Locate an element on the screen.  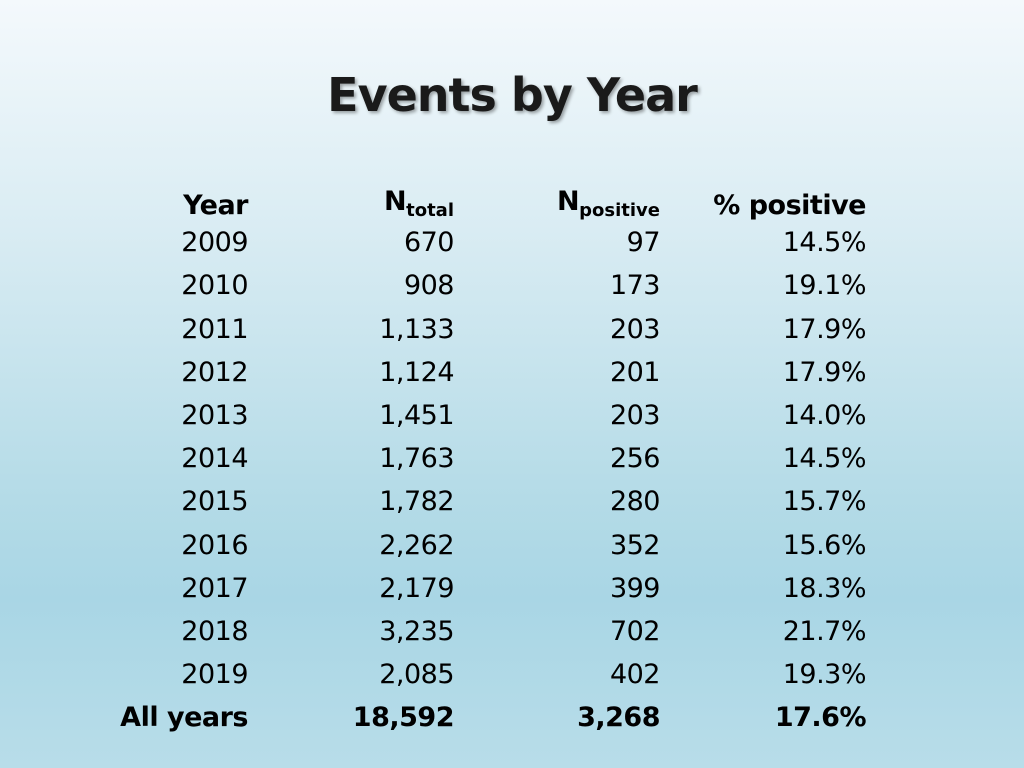
year-cell: 2009 is located at coordinates (214, 243).